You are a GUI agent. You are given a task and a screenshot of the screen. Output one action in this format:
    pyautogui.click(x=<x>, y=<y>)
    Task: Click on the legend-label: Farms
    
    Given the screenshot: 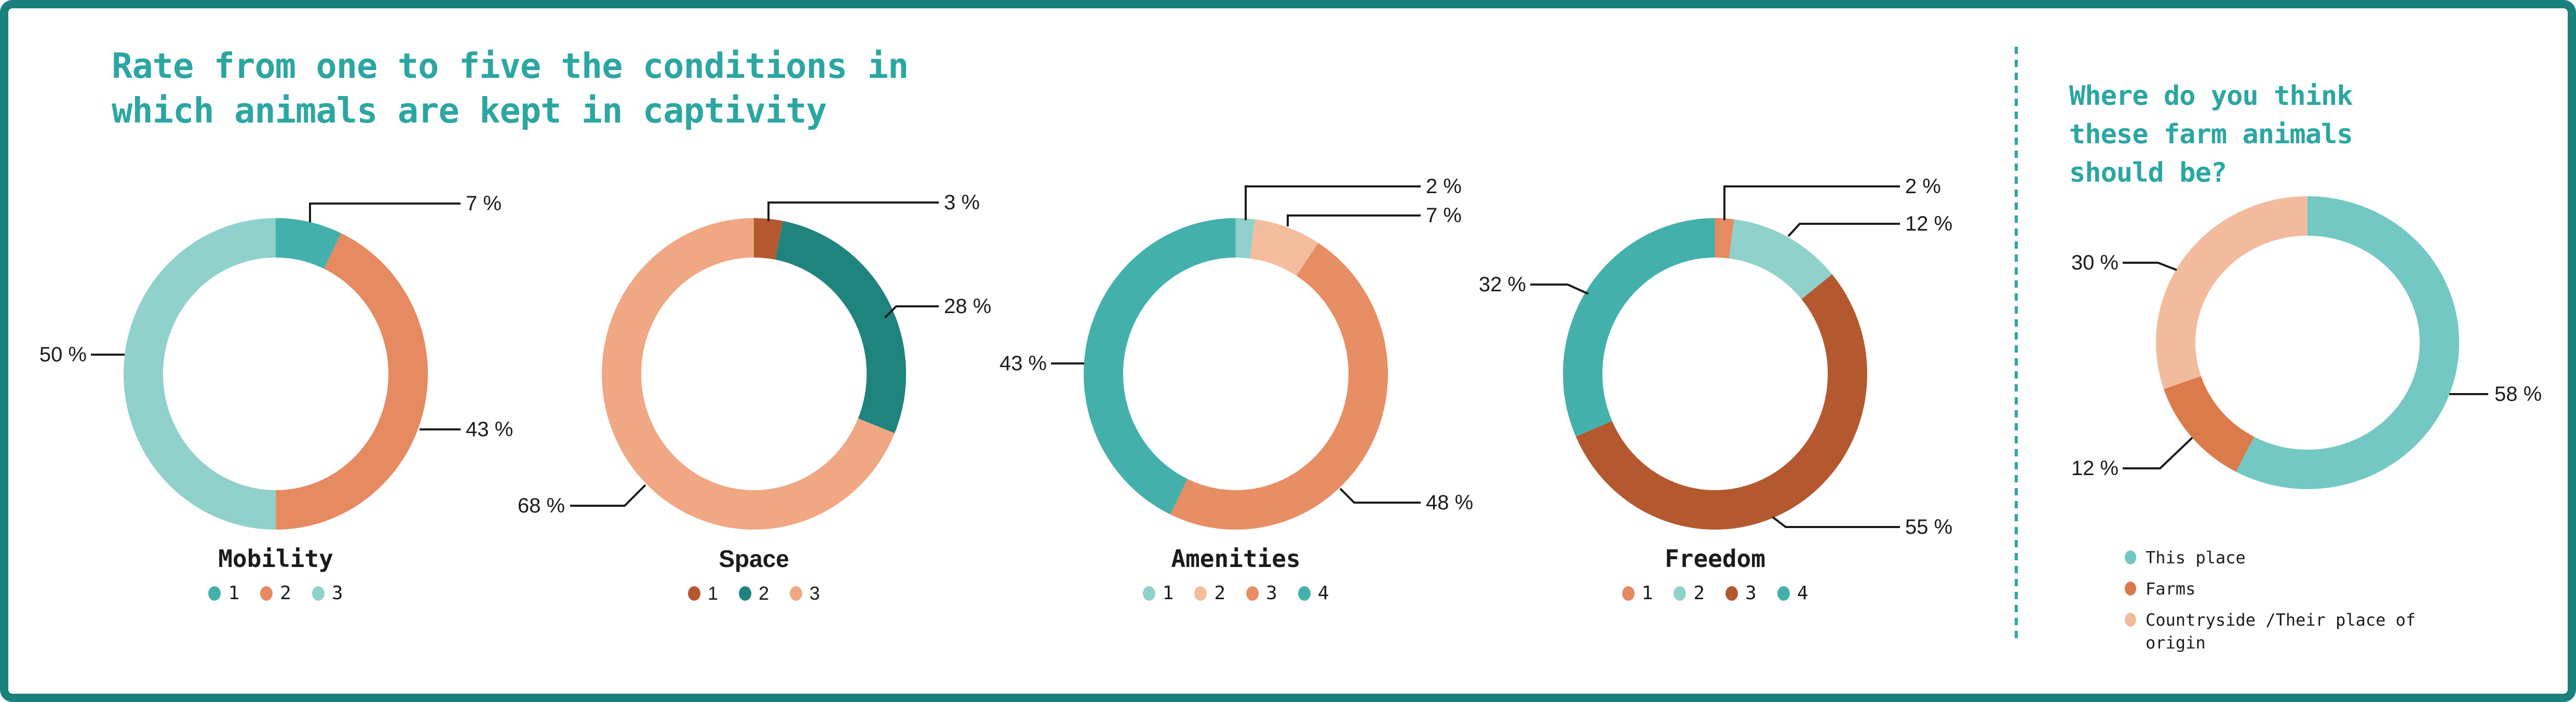 What is the action you would take?
    pyautogui.click(x=2171, y=589)
    